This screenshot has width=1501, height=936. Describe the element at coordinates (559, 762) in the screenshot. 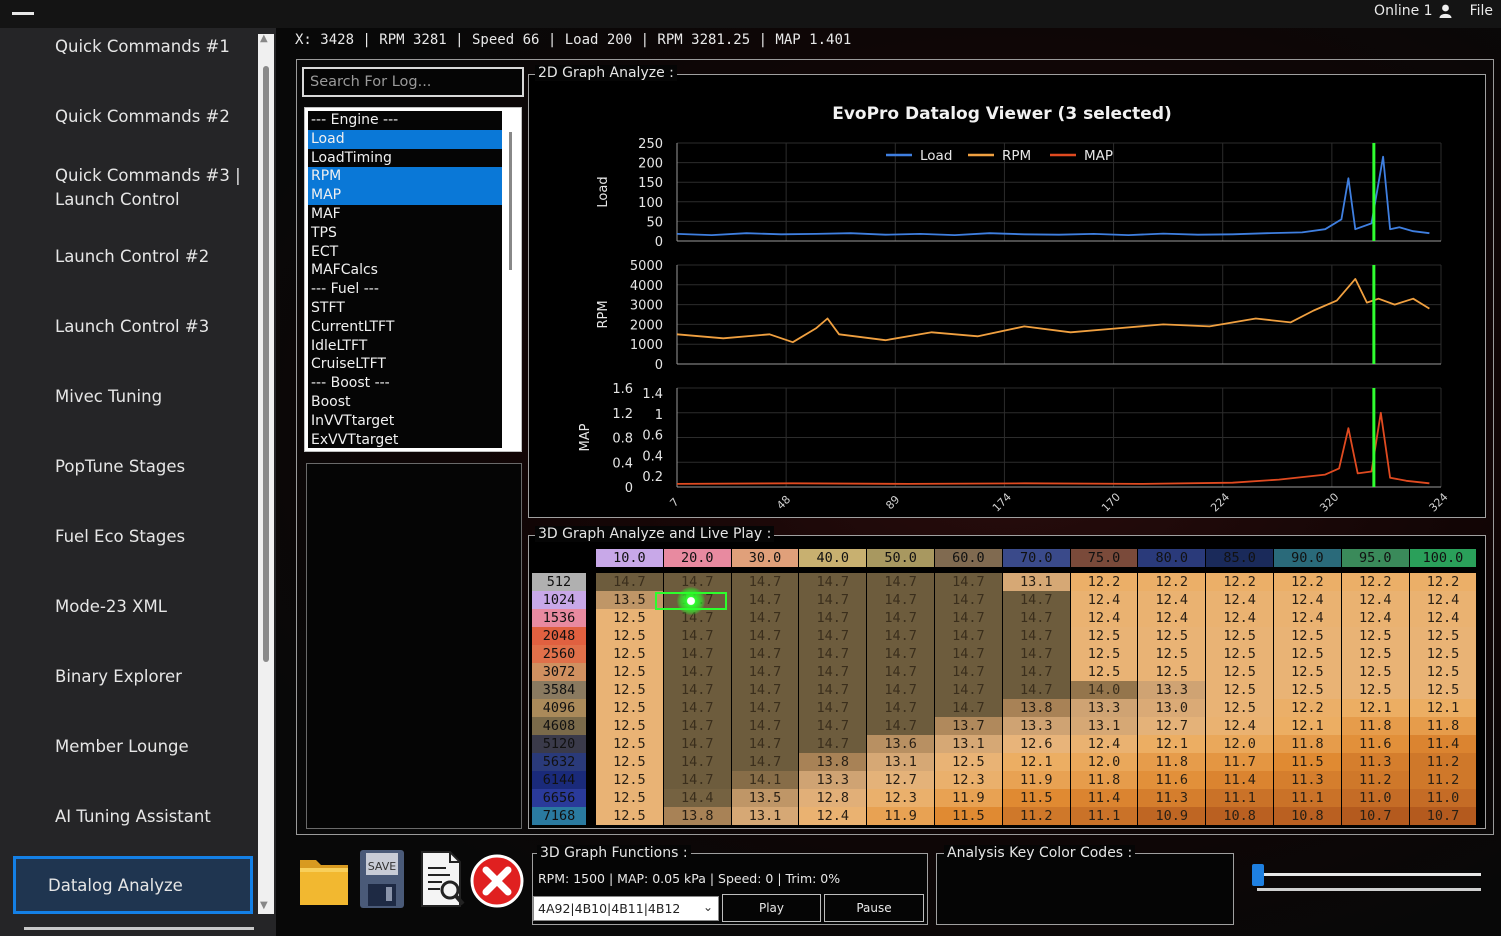

I see `table-row-header: 5632` at that location.